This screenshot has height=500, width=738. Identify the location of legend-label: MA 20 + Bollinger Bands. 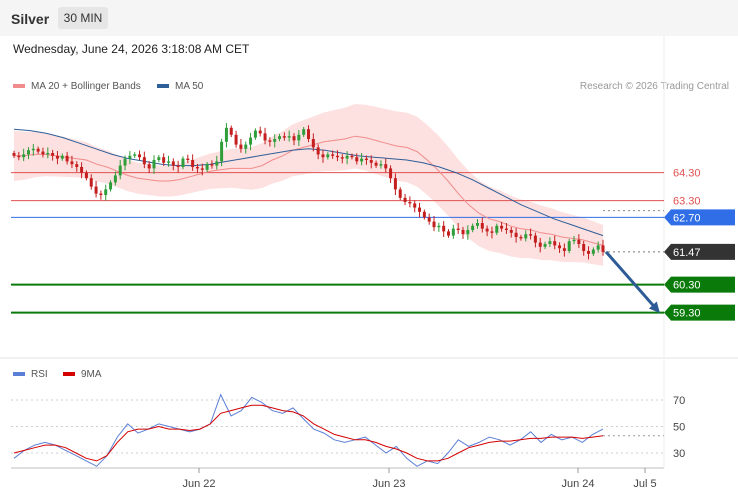
(86, 86).